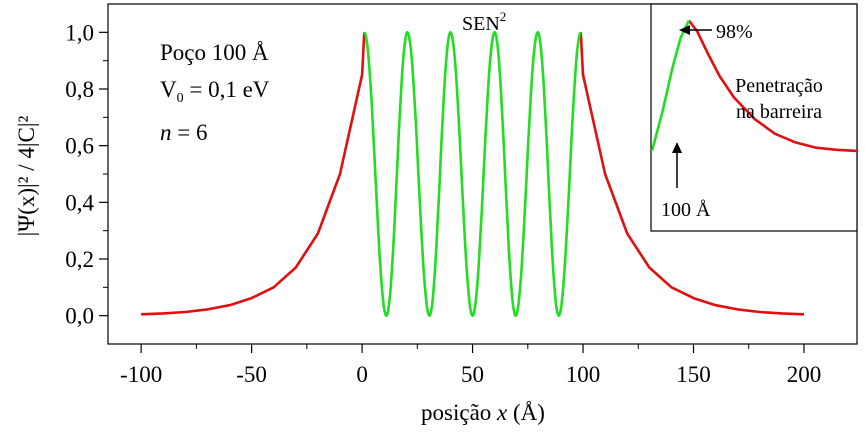  What do you see at coordinates (190, 132) in the screenshot?
I see `quantum-number-value: = 6` at bounding box center [190, 132].